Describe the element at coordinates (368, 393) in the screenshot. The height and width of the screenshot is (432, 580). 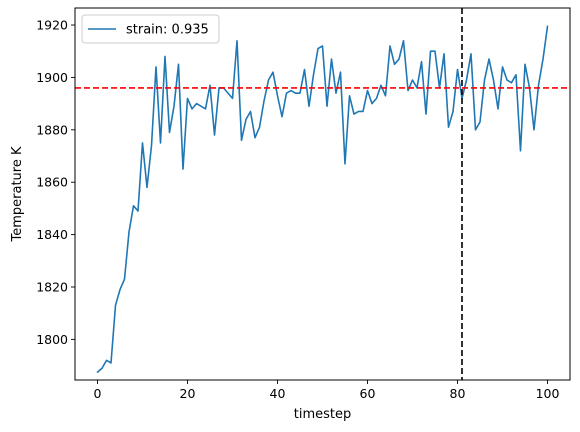
I see `x-tick-label: 60` at that location.